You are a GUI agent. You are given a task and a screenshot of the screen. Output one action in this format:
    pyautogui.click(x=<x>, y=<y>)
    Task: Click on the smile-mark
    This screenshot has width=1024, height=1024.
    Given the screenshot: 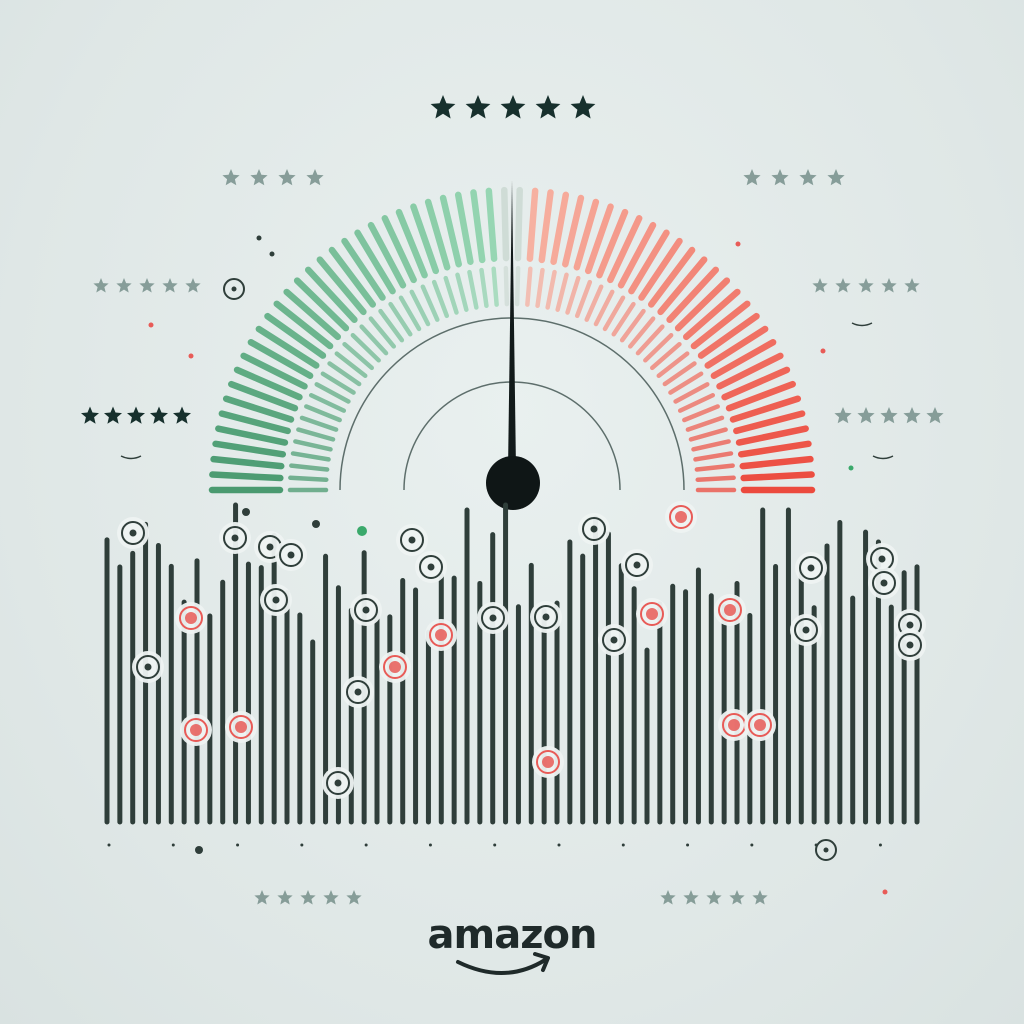 What is the action you would take?
    pyautogui.click(x=883, y=457)
    